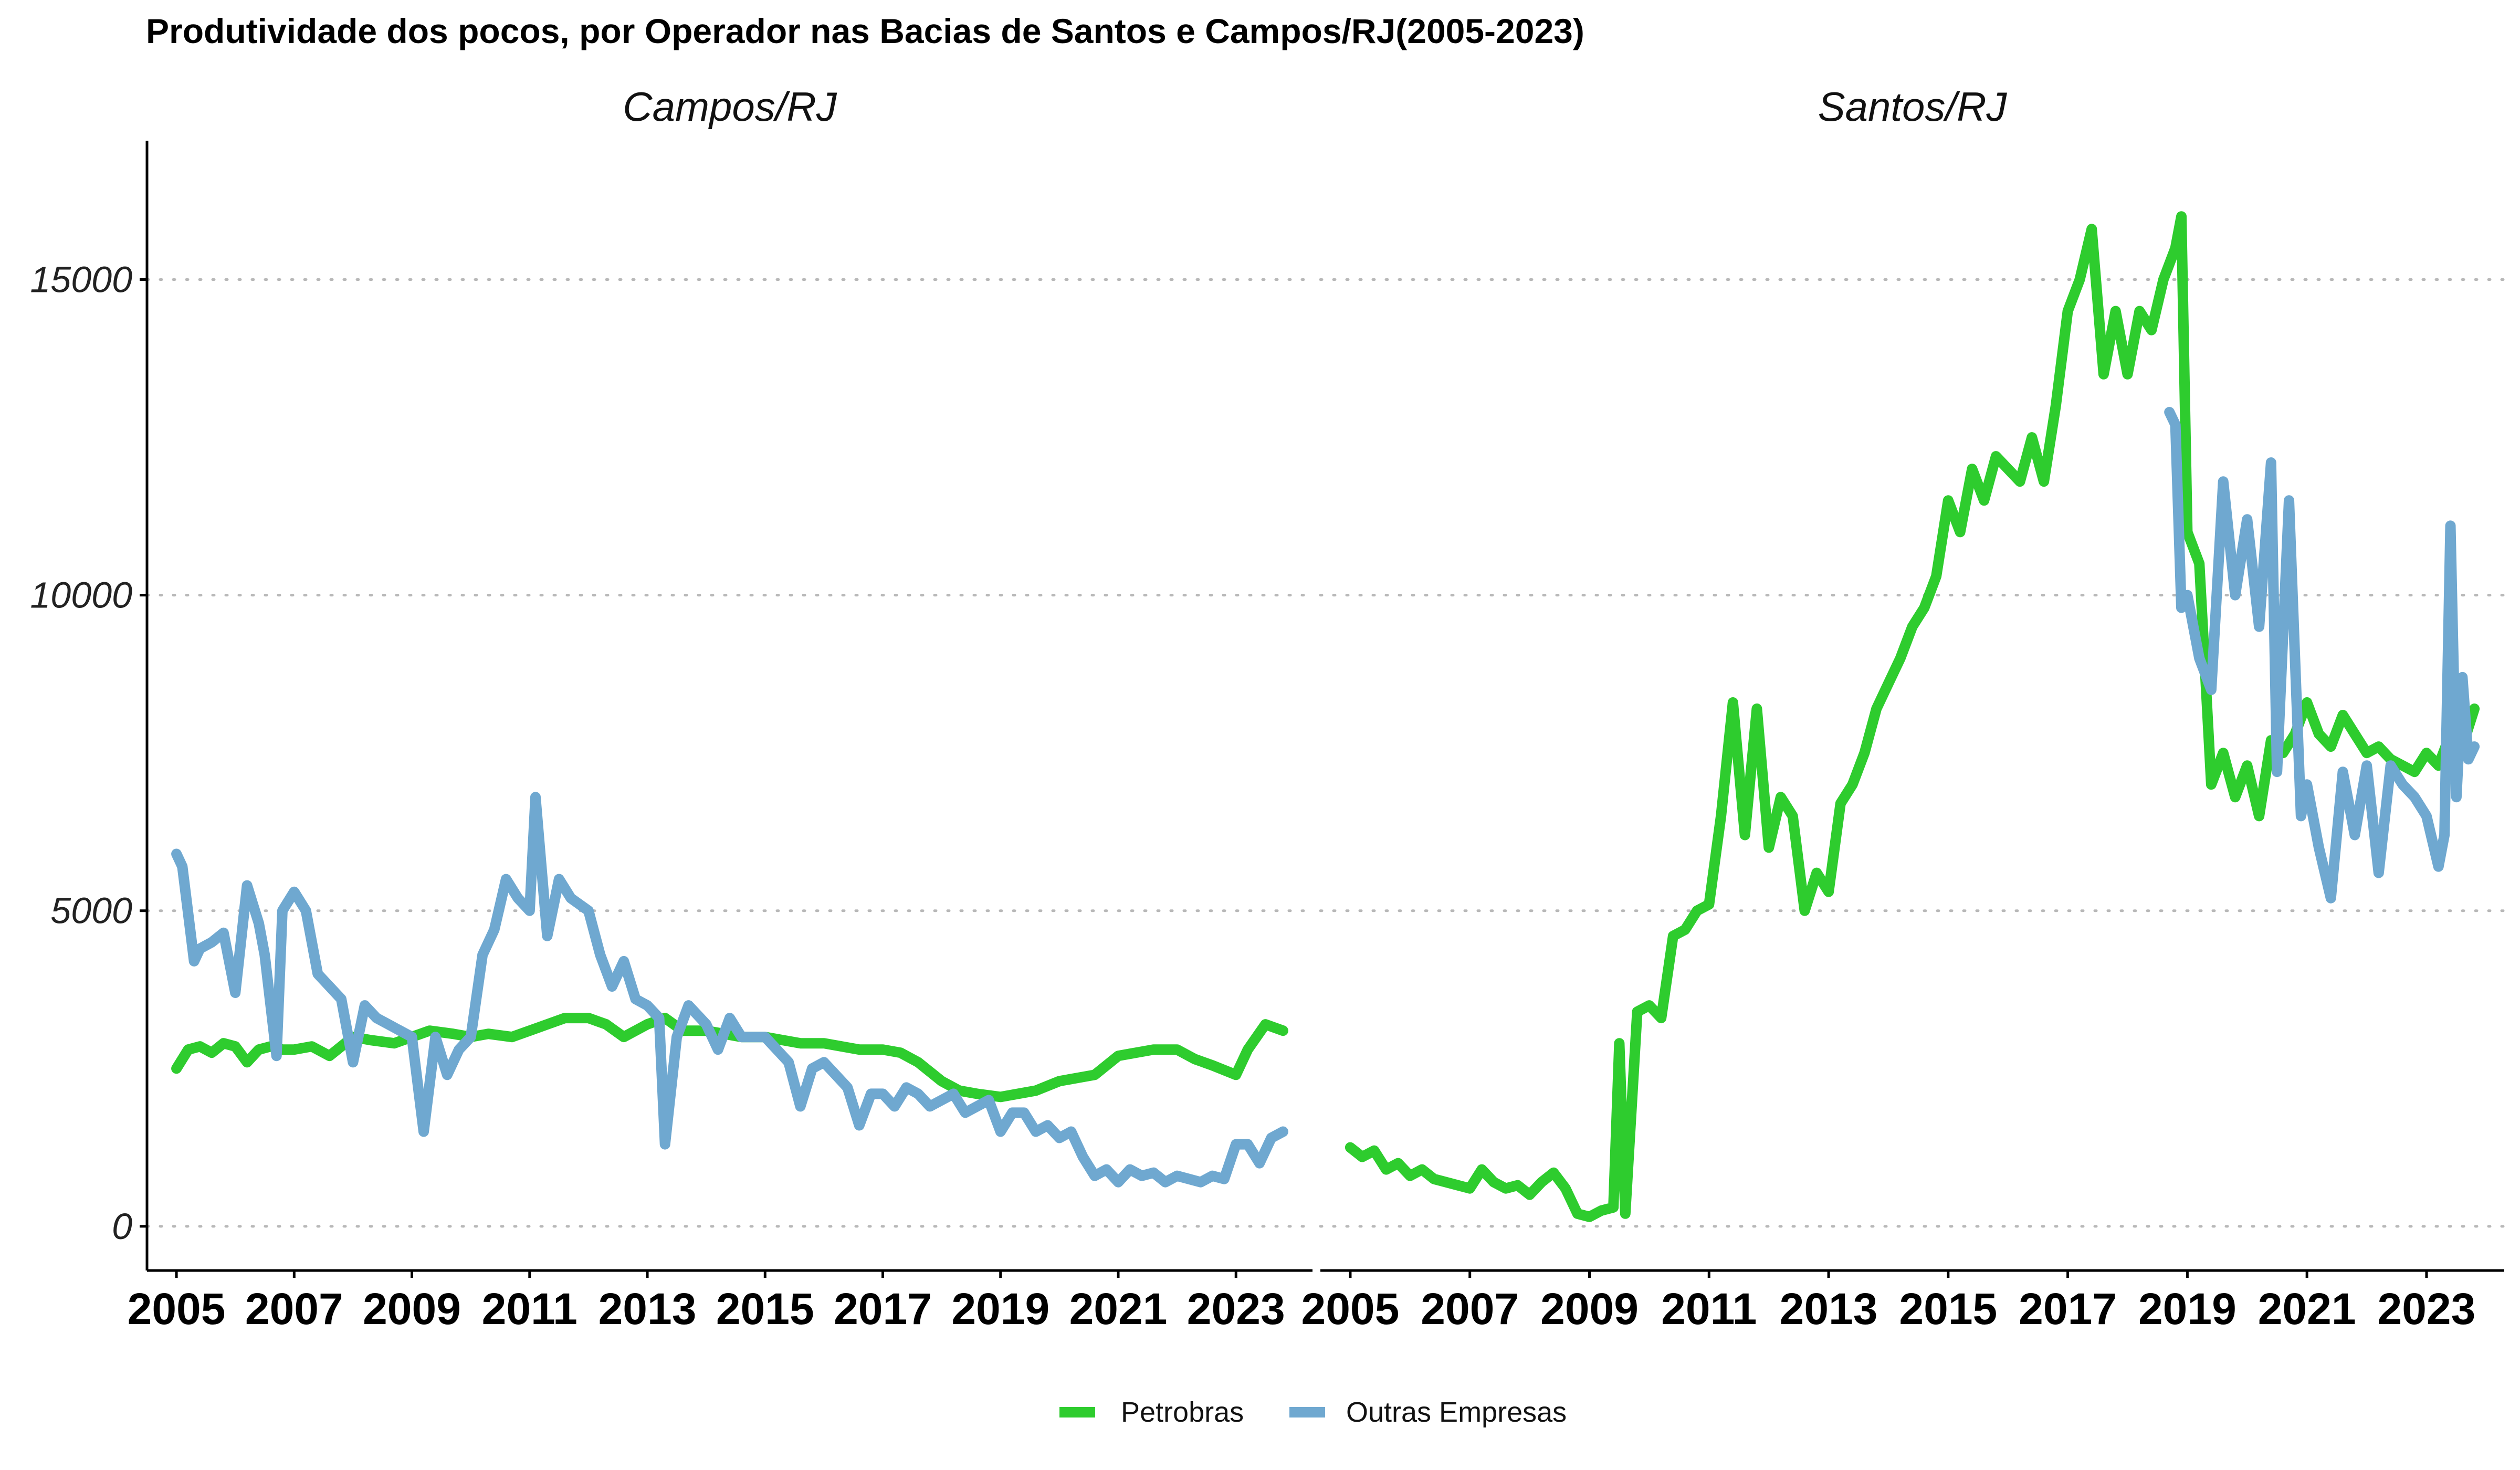 The image size is (2520, 1470). I want to click on x-tick-label-santos-2005: 2005, so click(1350, 1309).